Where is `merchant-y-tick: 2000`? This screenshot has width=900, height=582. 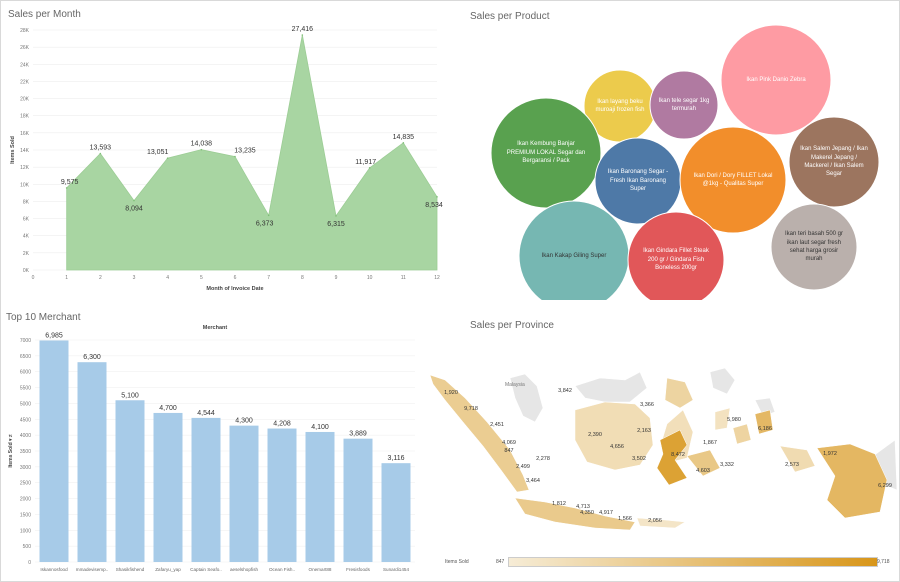
merchant-y-tick: 2000 is located at coordinates (25, 500).